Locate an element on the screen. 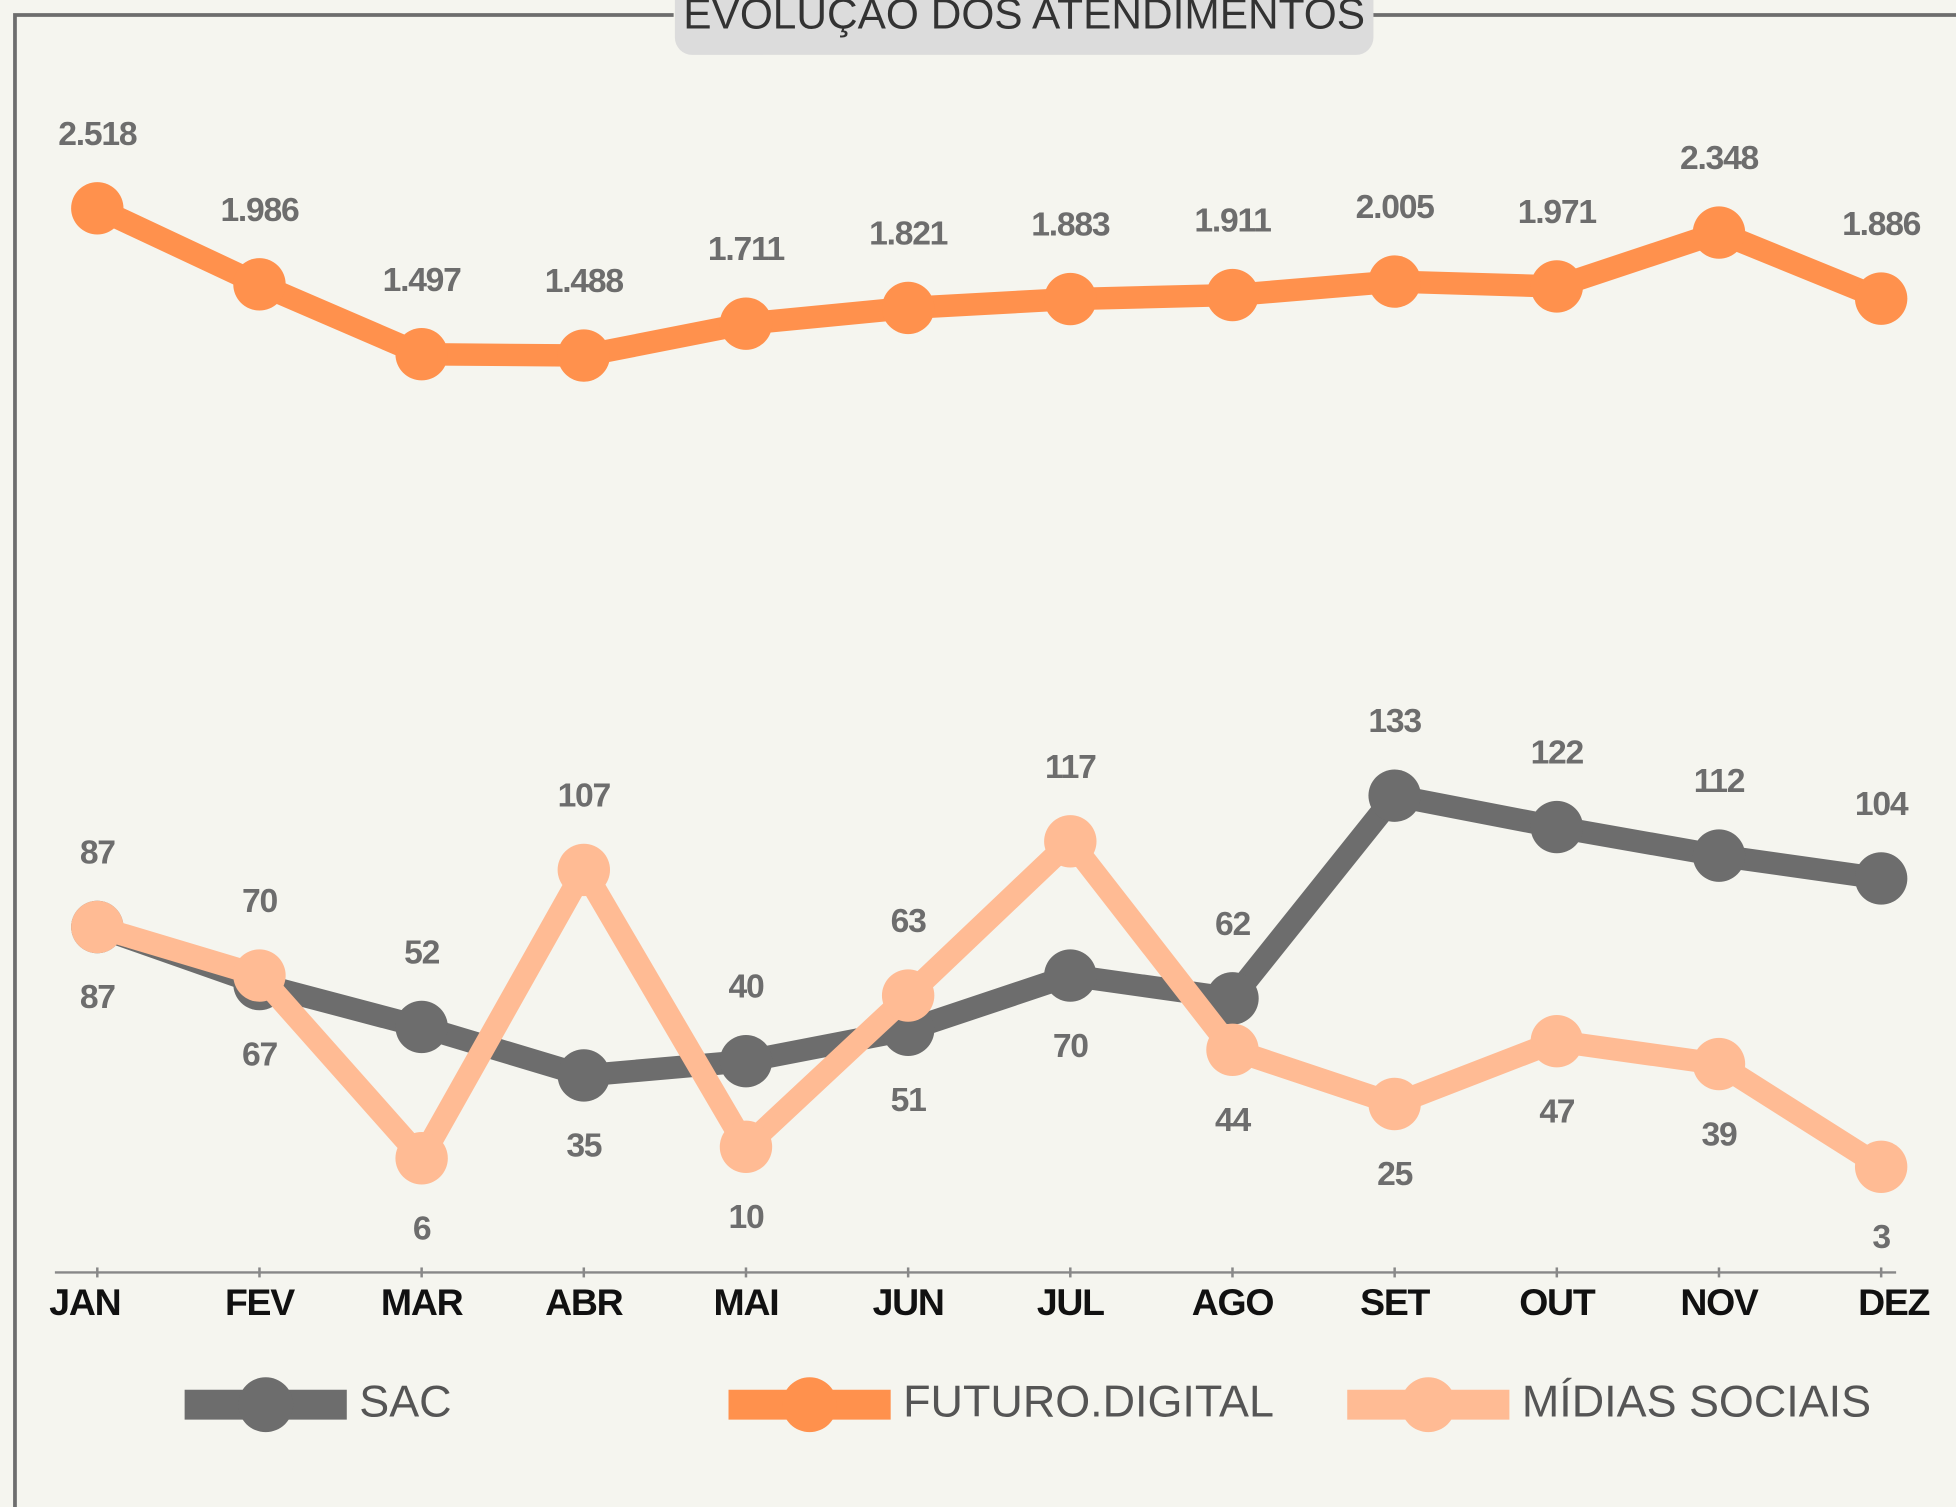  data-label: 2.518 is located at coordinates (97, 134).